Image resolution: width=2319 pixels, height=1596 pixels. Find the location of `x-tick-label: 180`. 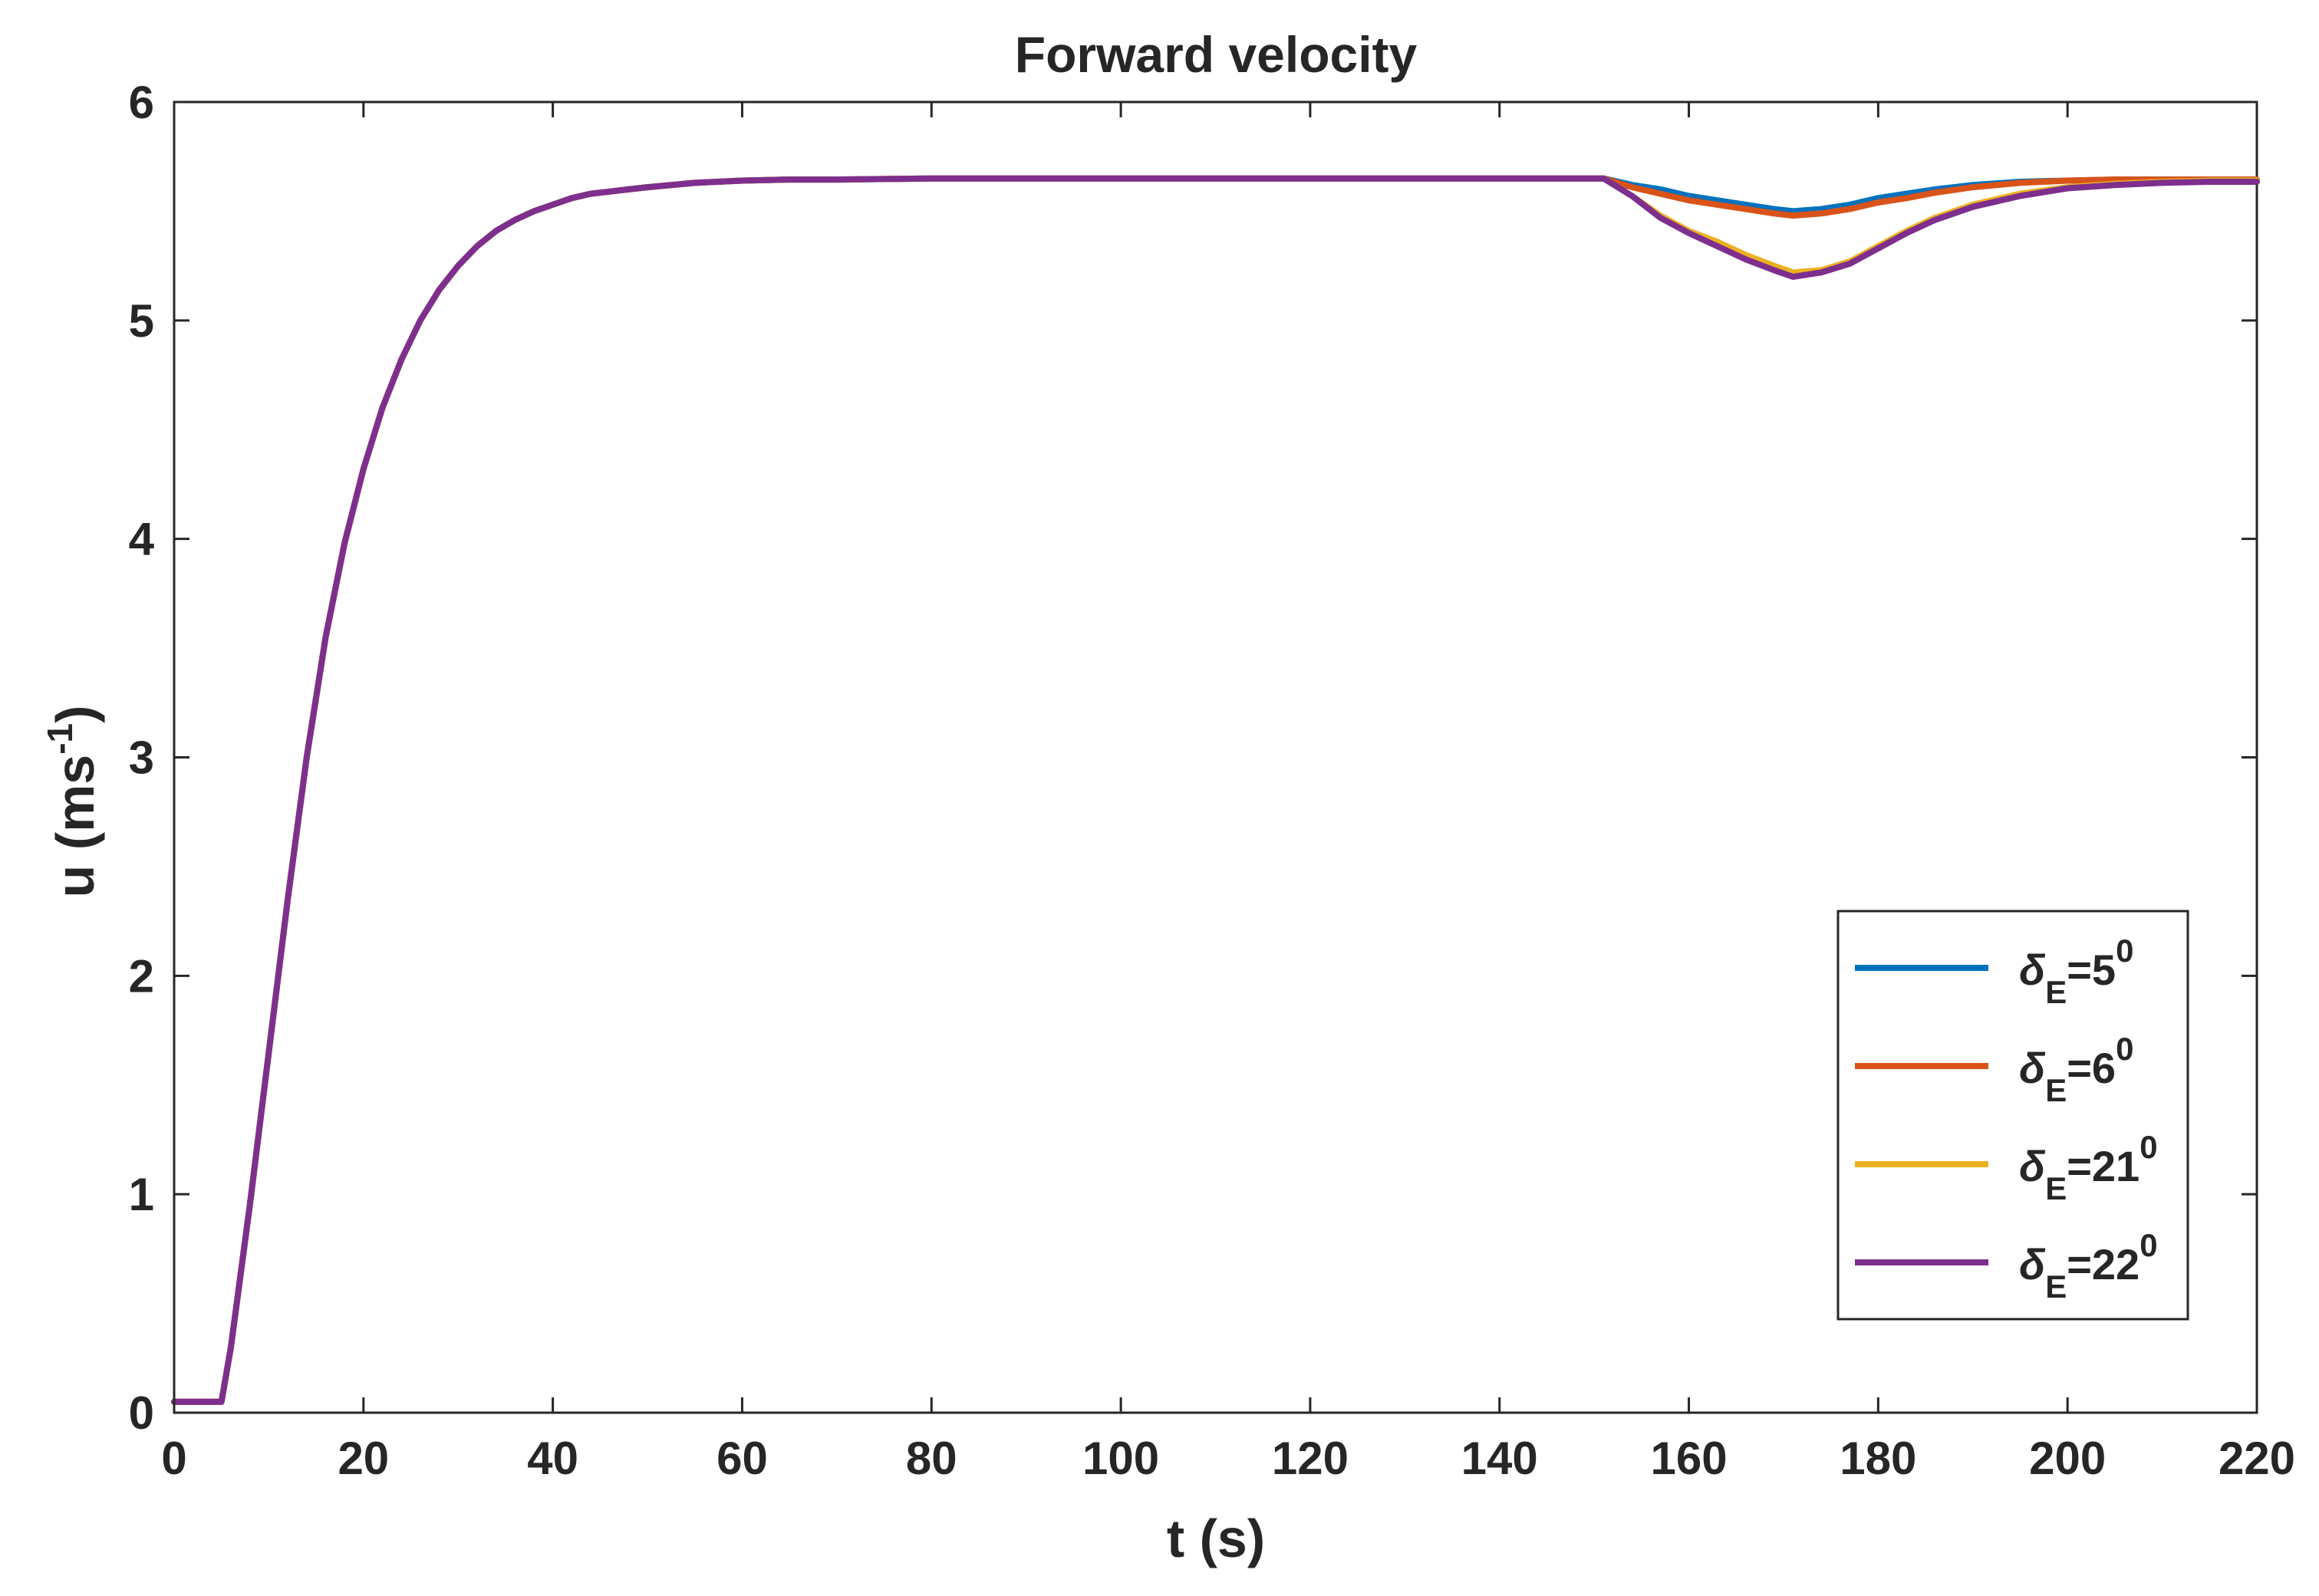

x-tick-label: 180 is located at coordinates (1878, 1458).